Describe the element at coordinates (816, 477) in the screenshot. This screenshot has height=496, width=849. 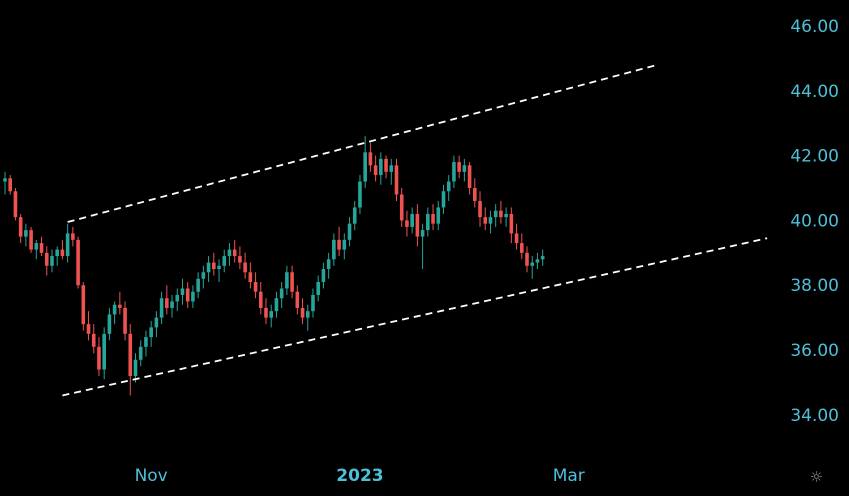
I see `settings-icon: ☼` at that location.